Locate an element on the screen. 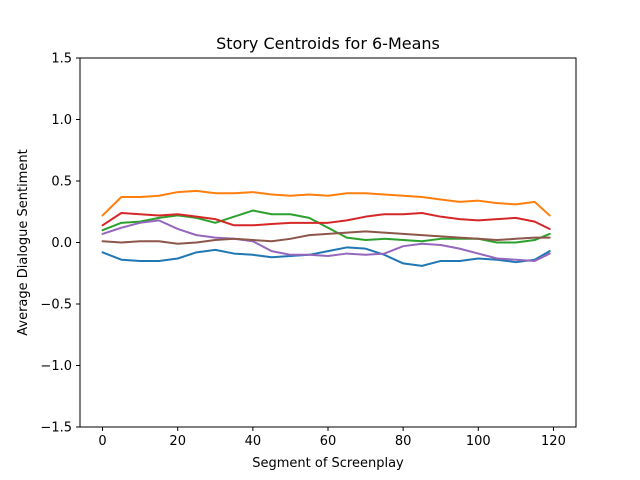  y-axis-ticks: −1.5 −1.0 −0.5 0.0 0.5 1.0 1.5 is located at coordinates (60, 244).